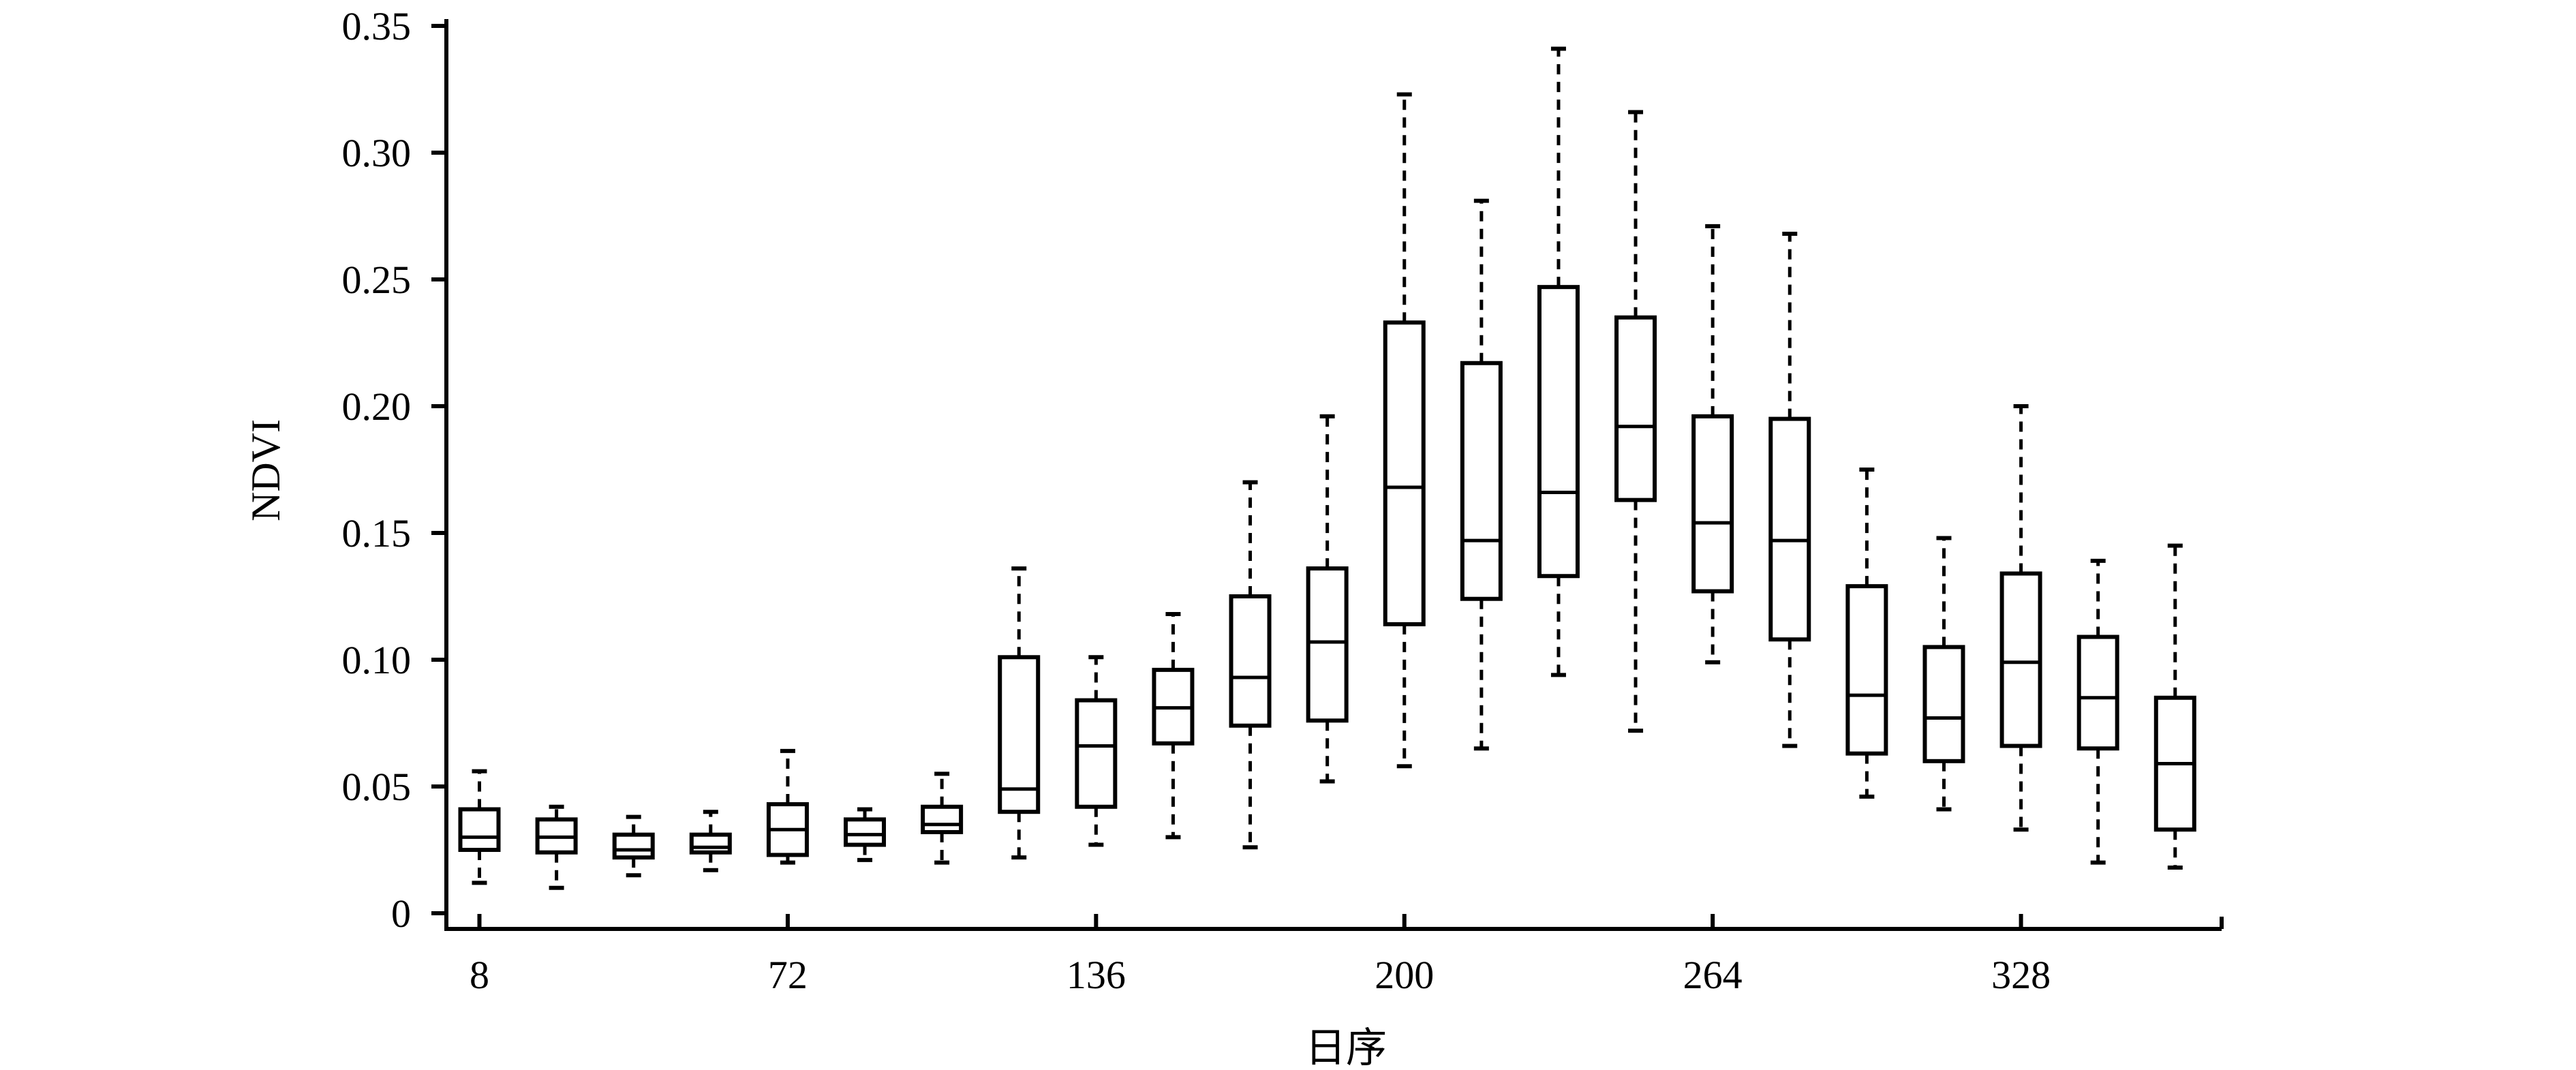 Image resolution: width=2576 pixels, height=1070 pixels. What do you see at coordinates (265, 470) in the screenshot?
I see `y-axis-title: NDVI` at bounding box center [265, 470].